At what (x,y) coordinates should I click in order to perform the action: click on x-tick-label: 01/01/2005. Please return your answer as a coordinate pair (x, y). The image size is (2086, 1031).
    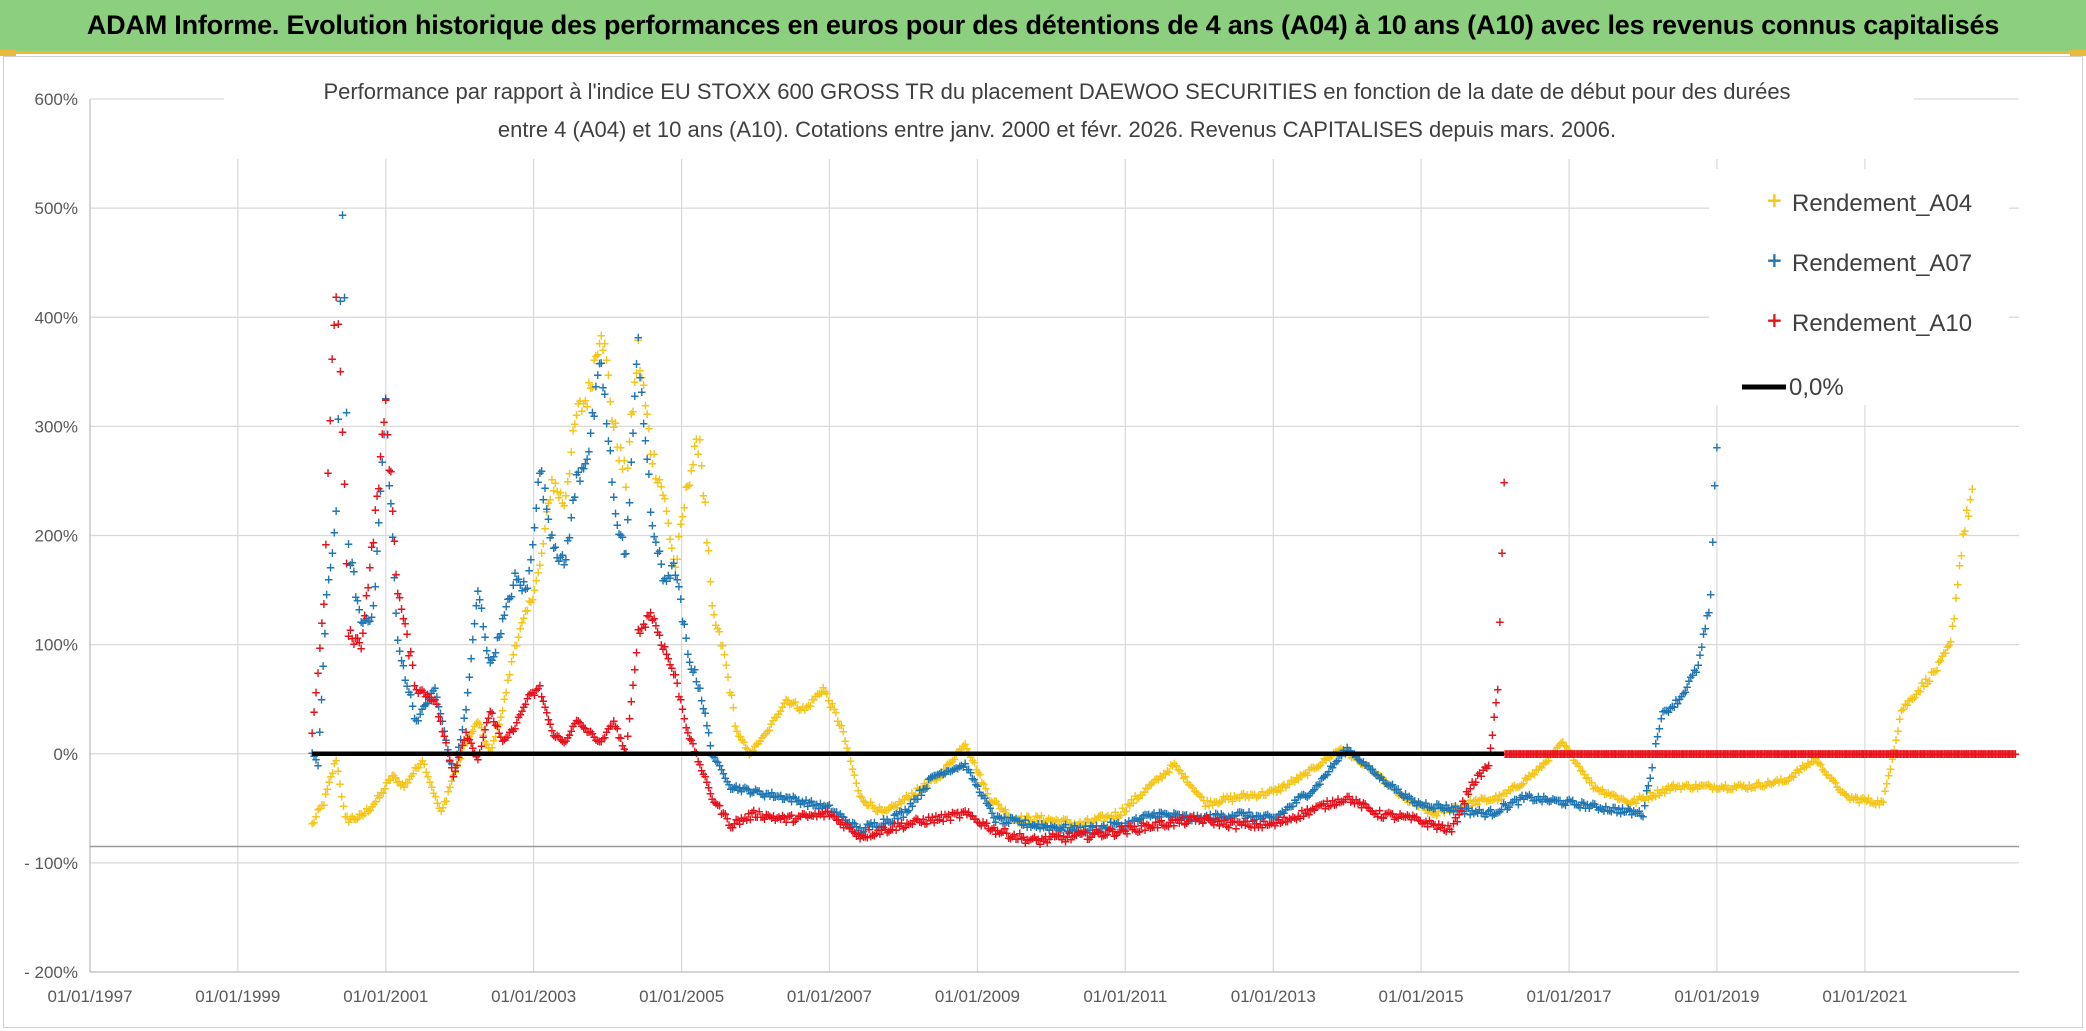
    Looking at the image, I should click on (681, 996).